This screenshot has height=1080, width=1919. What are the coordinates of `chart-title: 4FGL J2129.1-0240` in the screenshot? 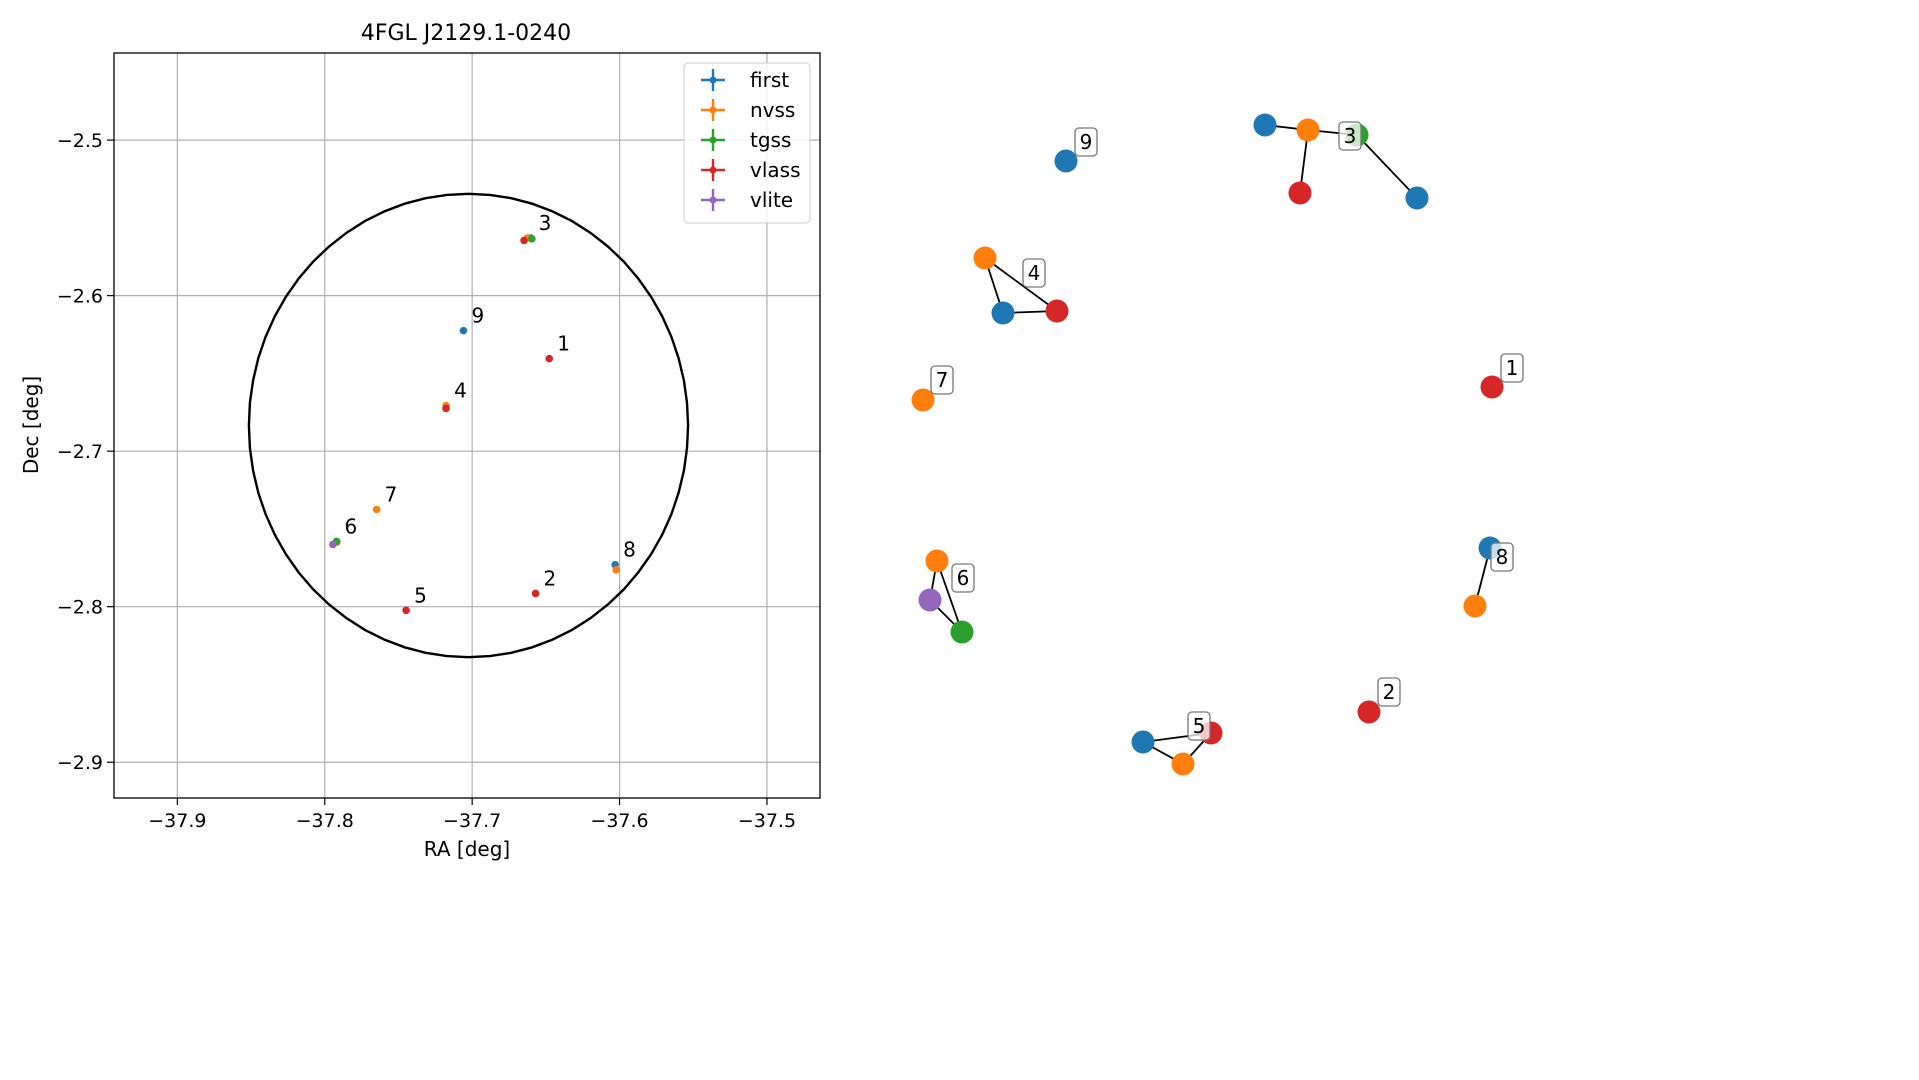 It's located at (466, 33).